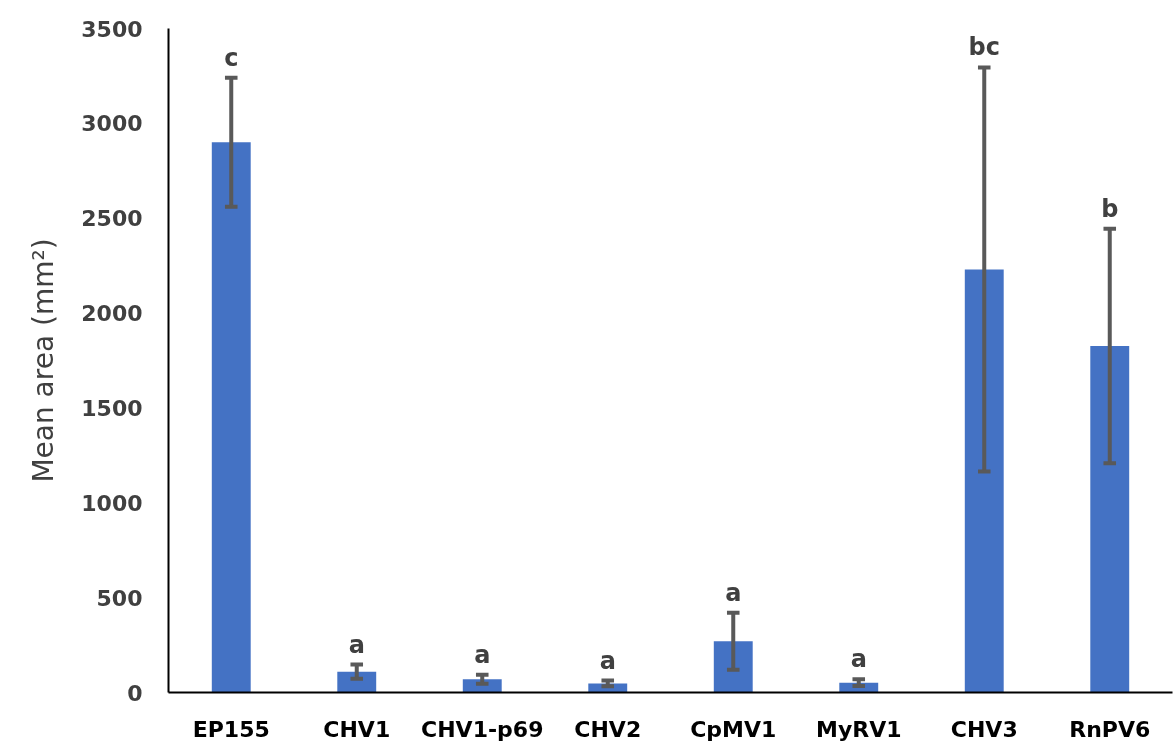 This screenshot has width=1176, height=752. What do you see at coordinates (119, 598) in the screenshot?
I see `y-tick-label: 500` at bounding box center [119, 598].